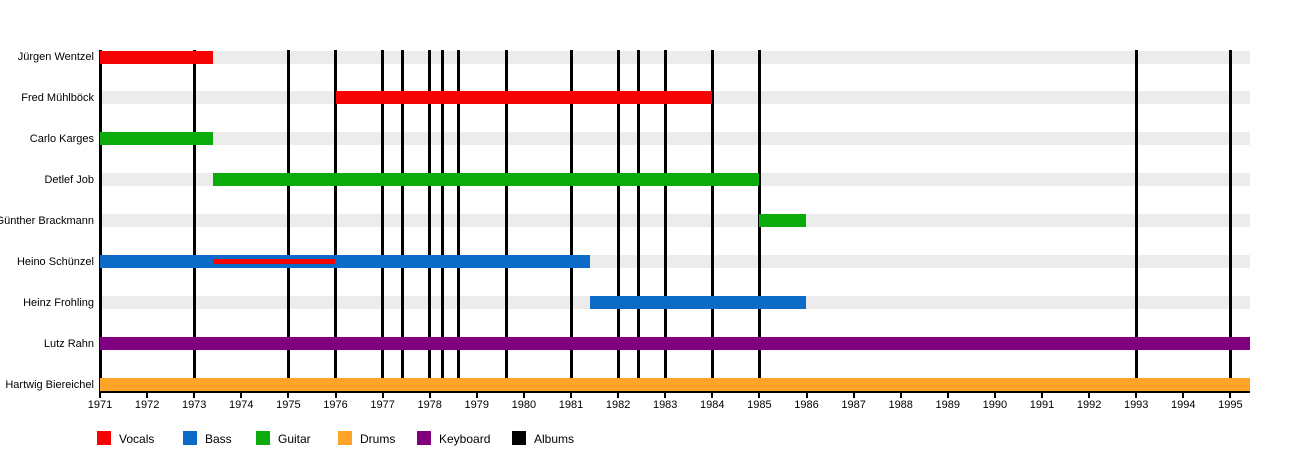 This screenshot has height=450, width=1300. Describe the element at coordinates (853, 405) in the screenshot. I see `axis-tick-label: 1987` at that location.